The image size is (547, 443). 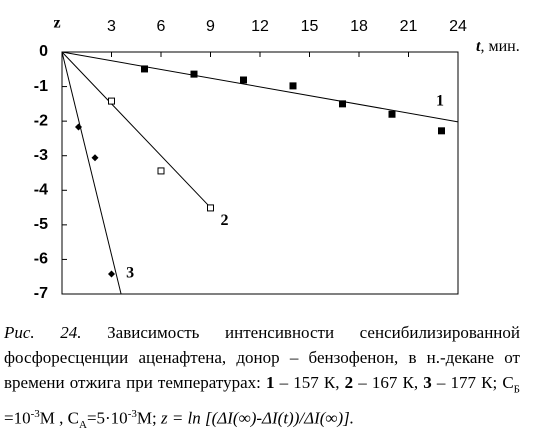 I want to click on caption-text: =10, so click(x=17, y=419).